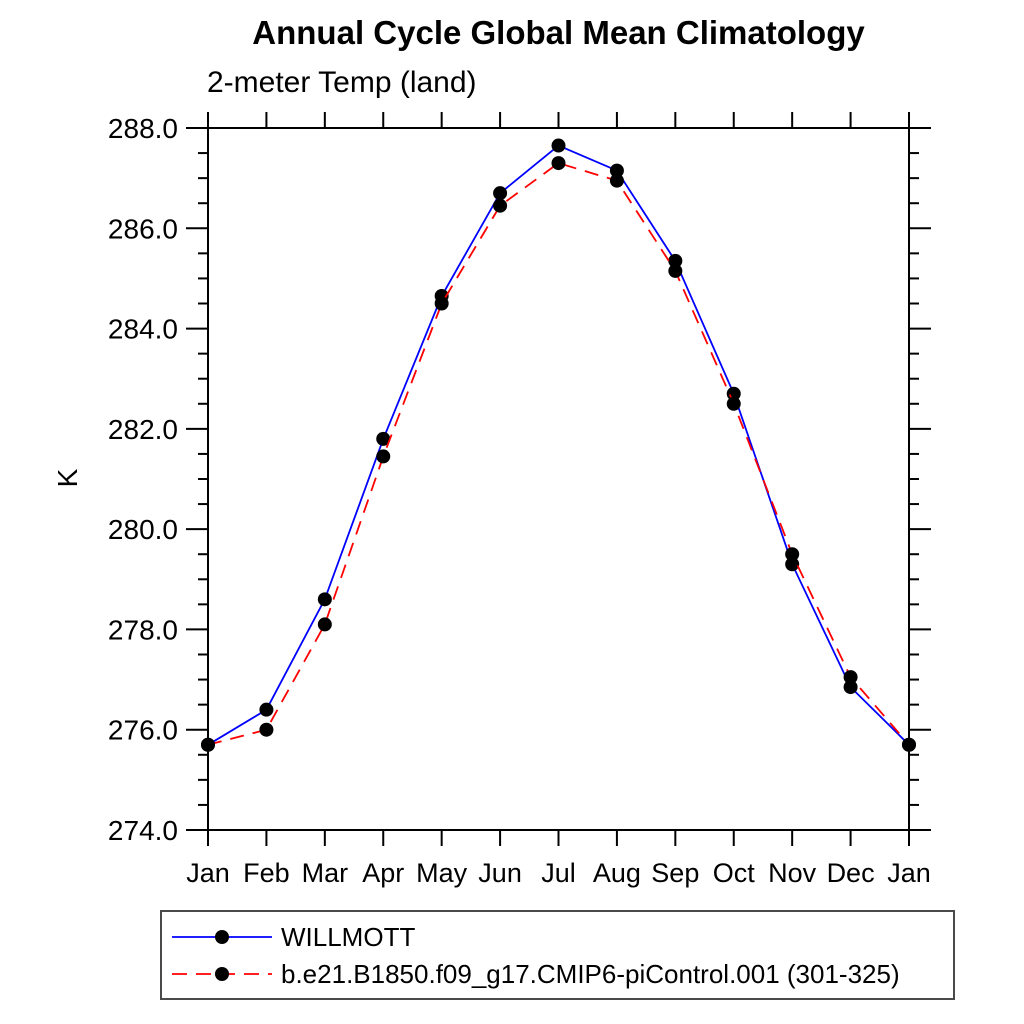 The image size is (1024, 1024). Describe the element at coordinates (143, 329) in the screenshot. I see `y-tick-label: 284.0` at that location.